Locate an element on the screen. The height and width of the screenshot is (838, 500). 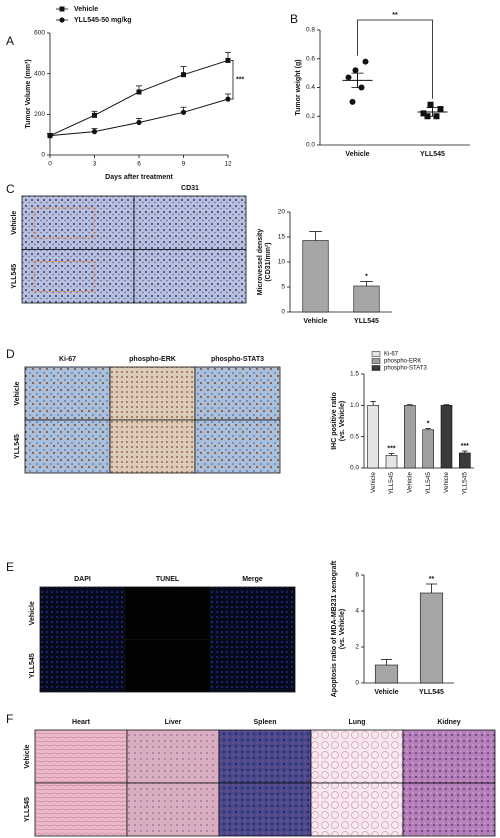
significance-label: ** is located at coordinates (395, 15).